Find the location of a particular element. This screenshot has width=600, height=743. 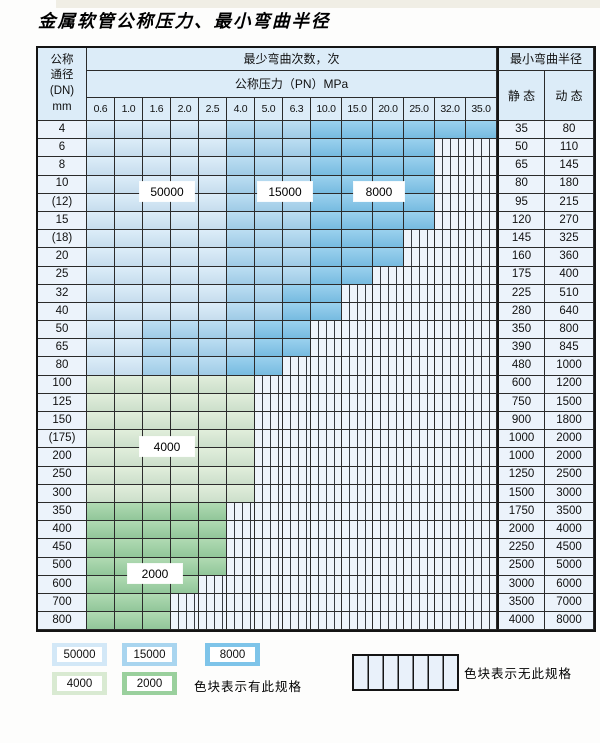

static-header: 静 态 is located at coordinates (521, 96).